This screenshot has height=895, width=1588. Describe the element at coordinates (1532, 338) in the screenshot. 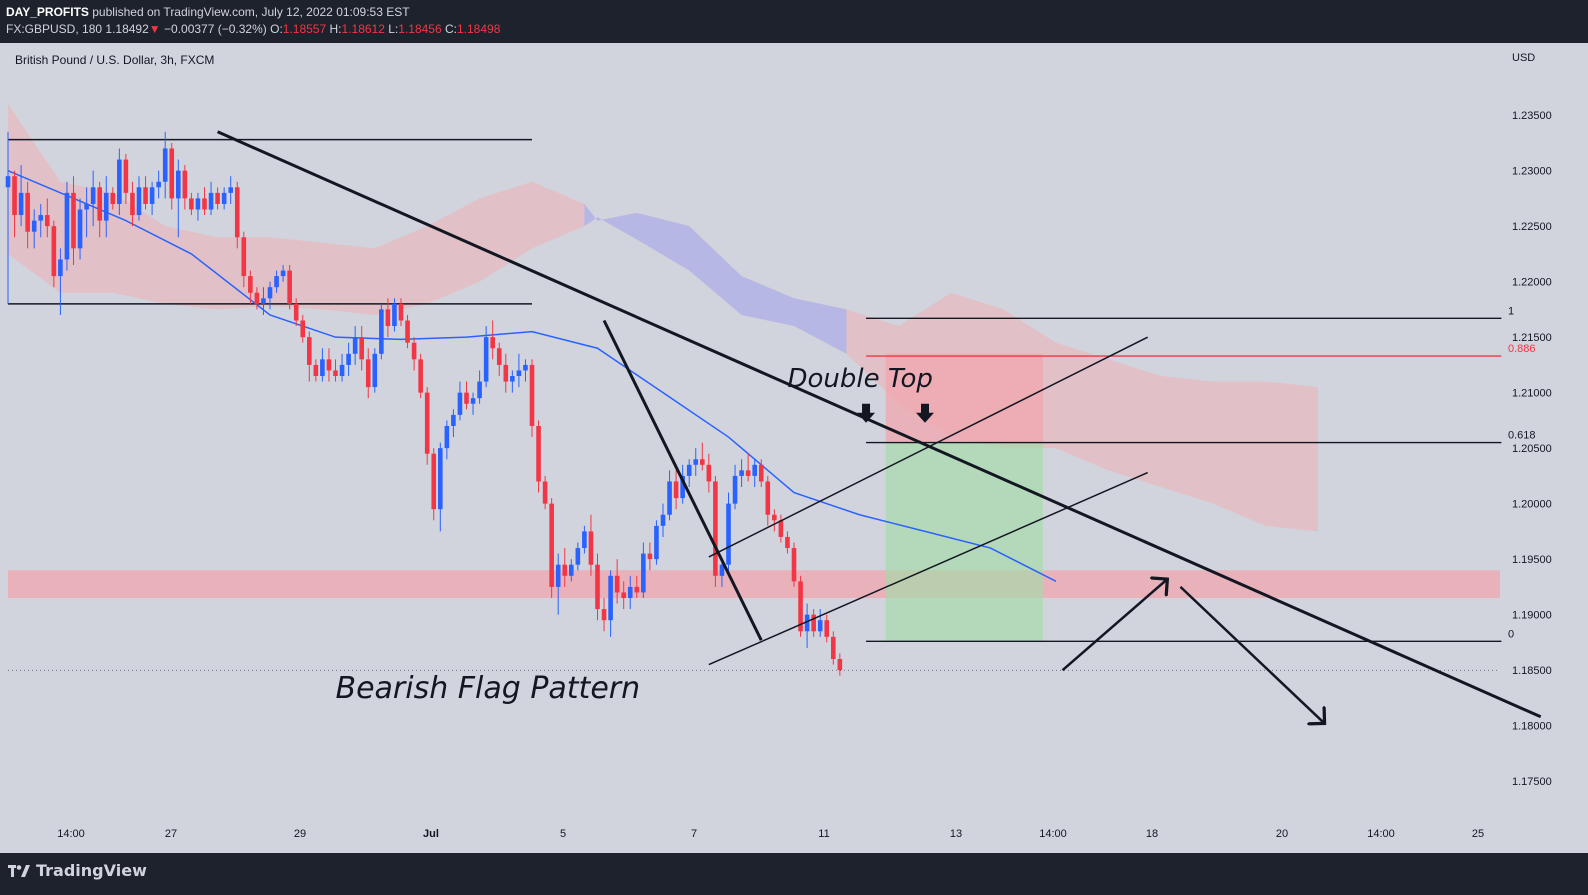

I see `price-tick-label: 1.21500` at that location.